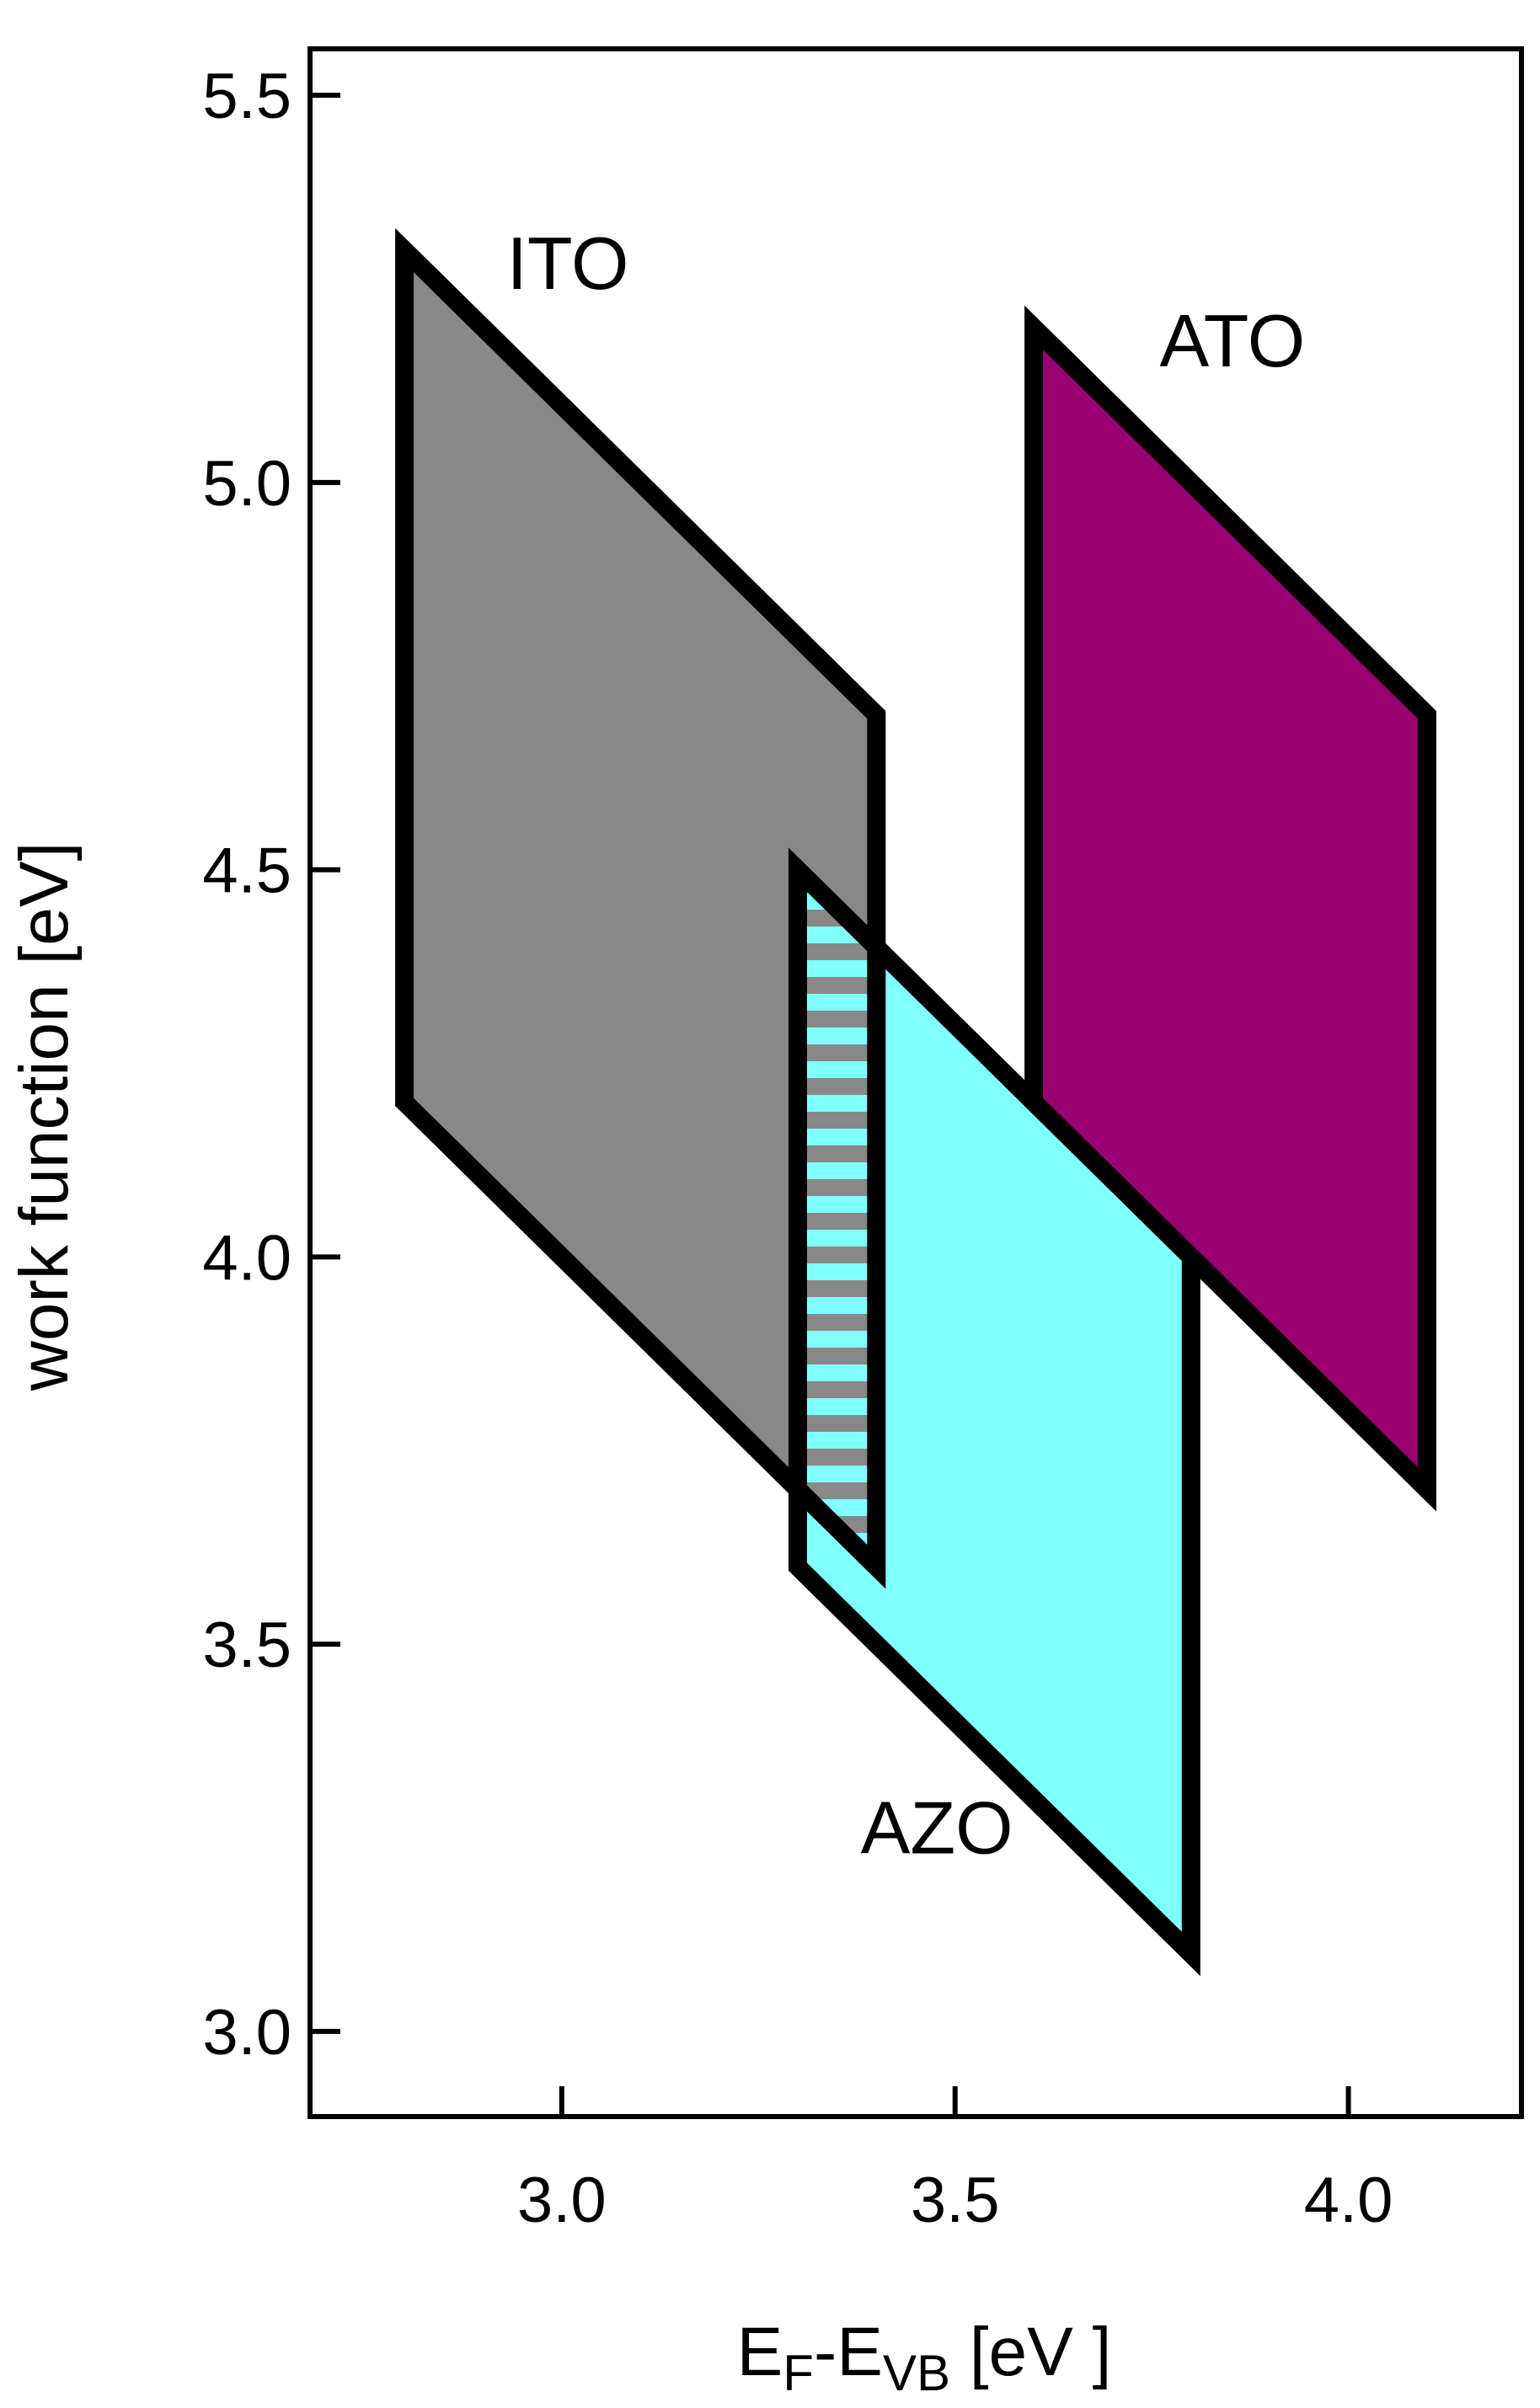 The image size is (1540, 2408). I want to click on y-tick-label: 4.5, so click(247, 871).